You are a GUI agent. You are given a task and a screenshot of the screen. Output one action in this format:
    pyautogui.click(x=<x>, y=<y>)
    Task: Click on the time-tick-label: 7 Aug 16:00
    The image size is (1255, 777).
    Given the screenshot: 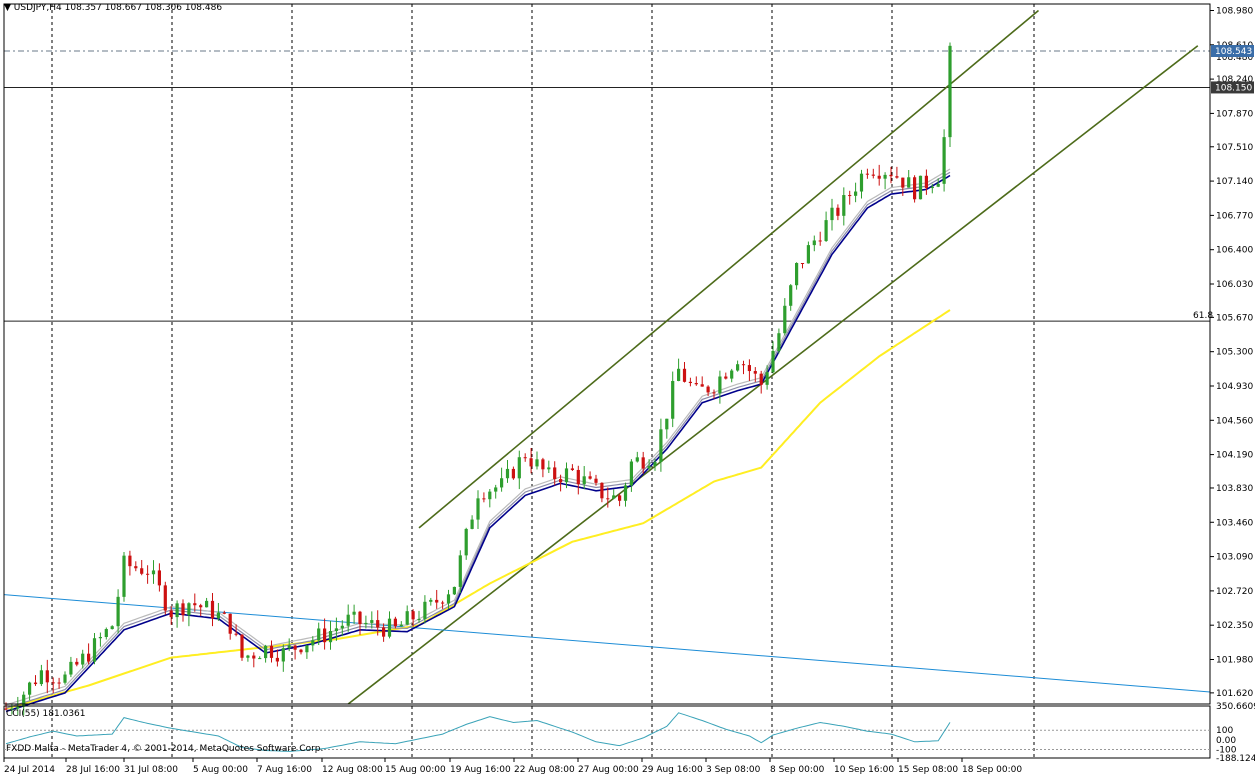 What is the action you would take?
    pyautogui.click(x=284, y=770)
    